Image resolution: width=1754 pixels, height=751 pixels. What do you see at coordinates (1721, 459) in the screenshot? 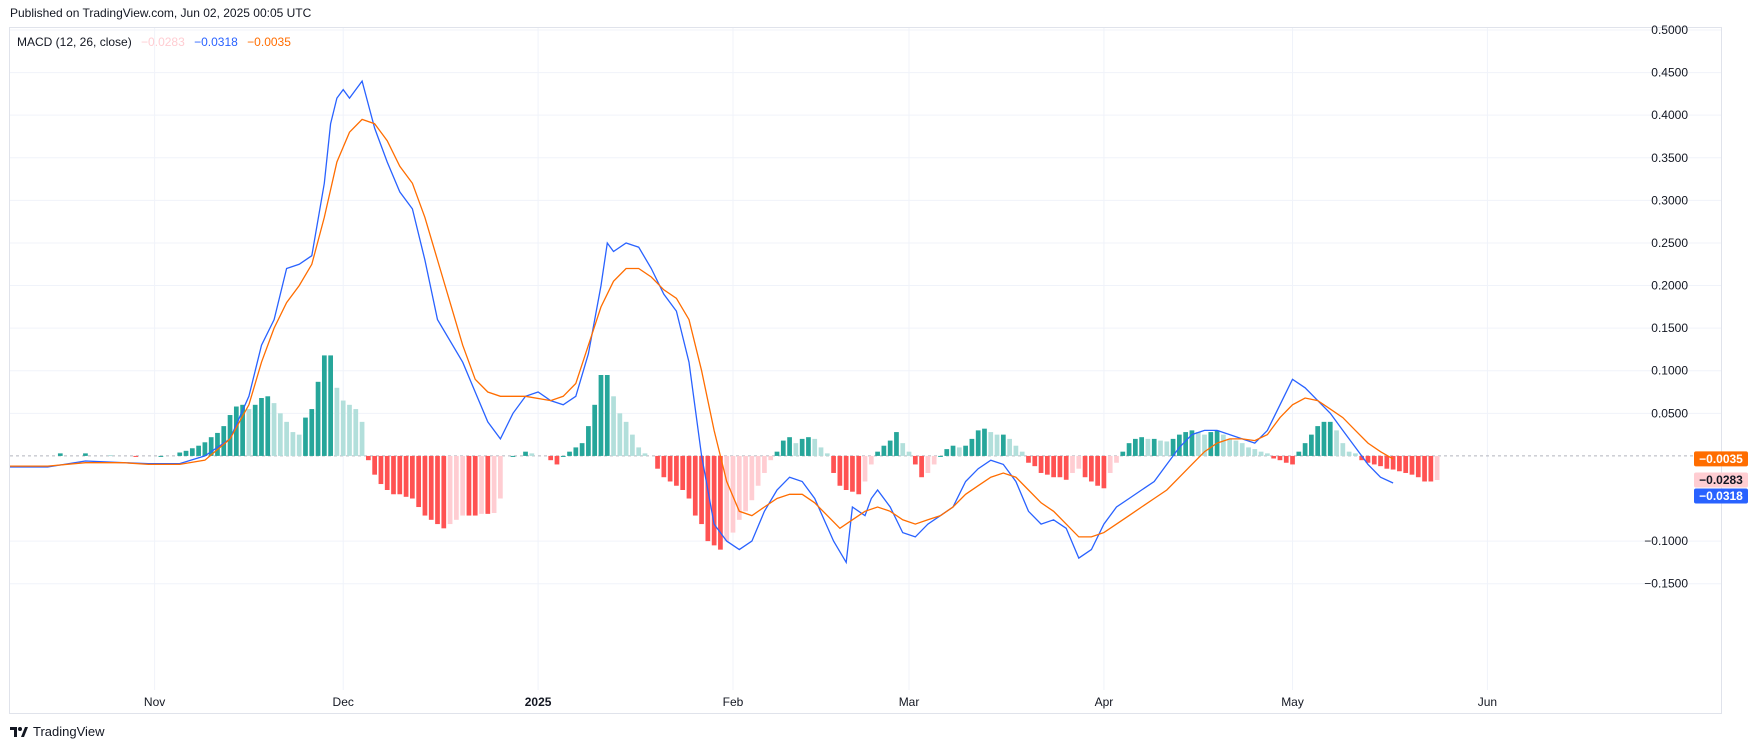
I see `last-value-badge` at bounding box center [1721, 459].